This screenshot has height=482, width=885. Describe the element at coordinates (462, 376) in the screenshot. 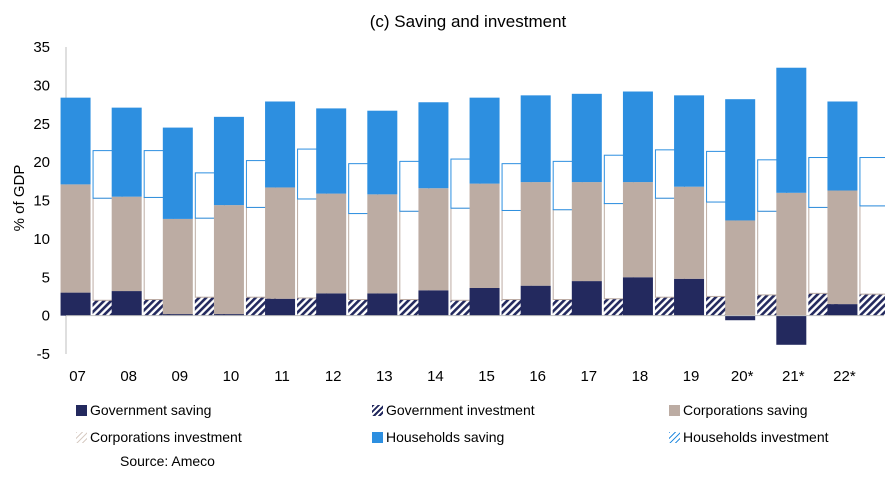

I see `x-tick-labels: 07 08 09 10 11 12 13 14 15 16 17 18 19 20* 21* 22*` at that location.